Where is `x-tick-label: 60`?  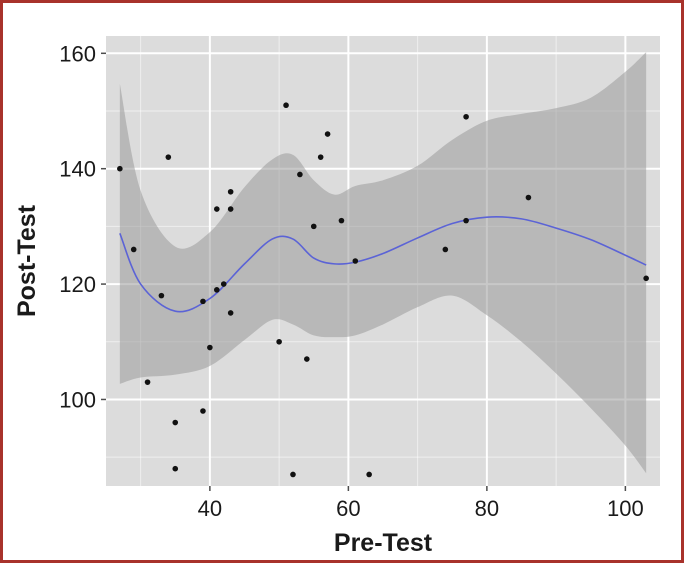 x-tick-label: 60 is located at coordinates (348, 508).